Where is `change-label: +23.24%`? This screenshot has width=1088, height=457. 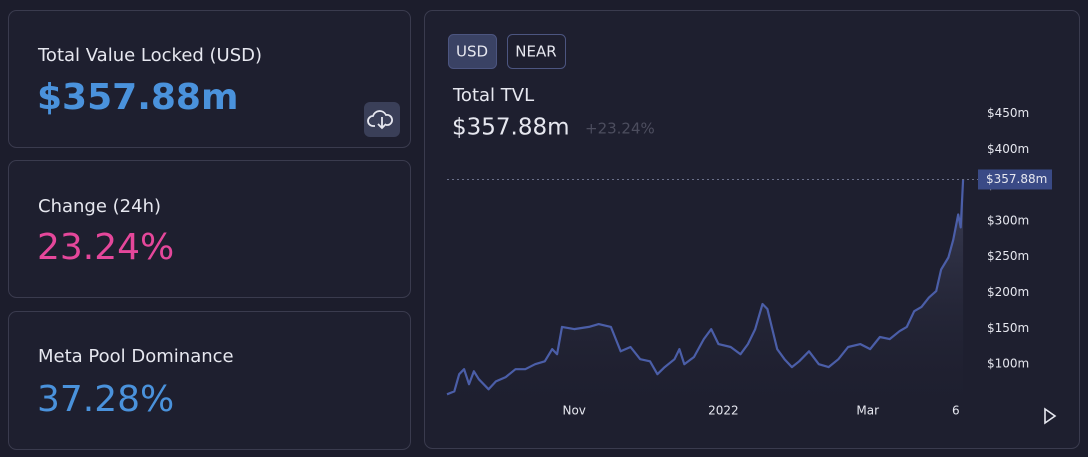 change-label: +23.24% is located at coordinates (620, 129).